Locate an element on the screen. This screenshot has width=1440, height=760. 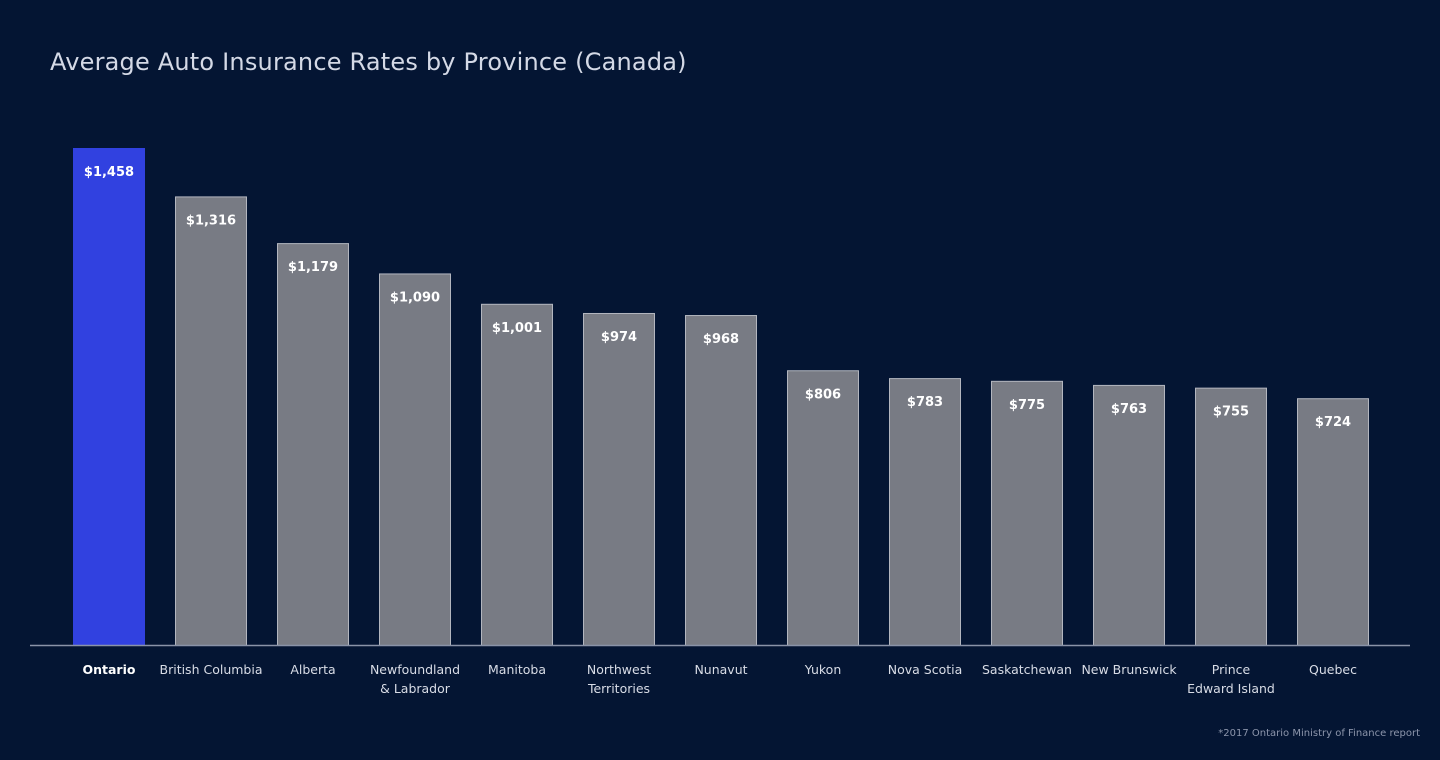
bar-value-label-4: $1,001 is located at coordinates (517, 328).